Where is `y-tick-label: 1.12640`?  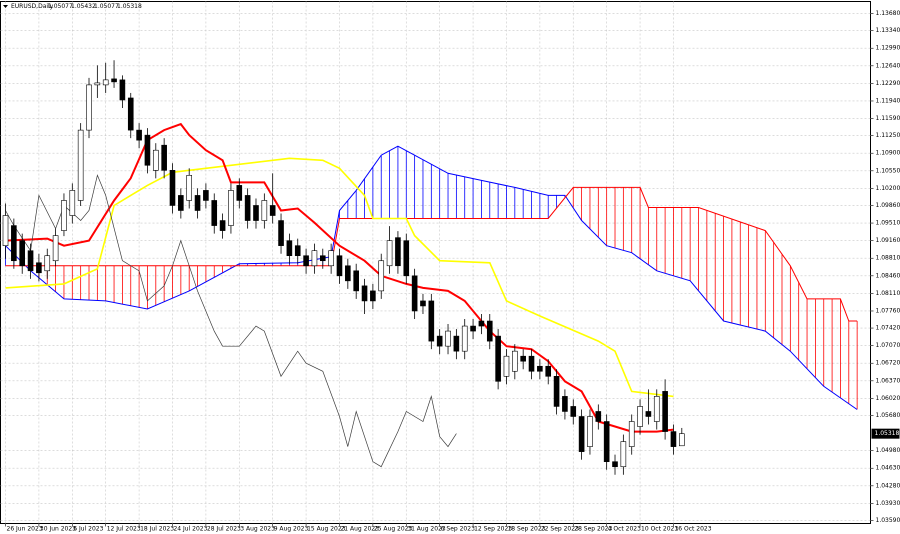
y-tick-label: 1.12640 is located at coordinates (888, 65).